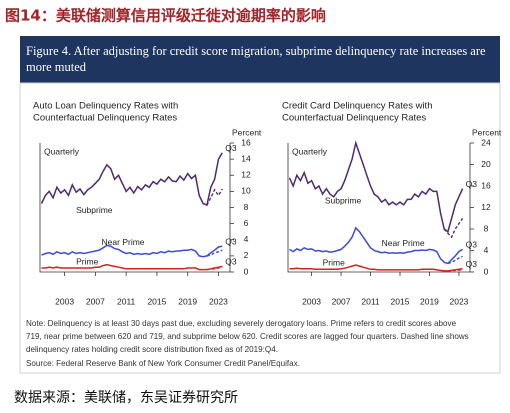 The image size is (510, 413). What do you see at coordinates (486, 164) in the screenshot?
I see `y-tick-label: 20` at bounding box center [486, 164].